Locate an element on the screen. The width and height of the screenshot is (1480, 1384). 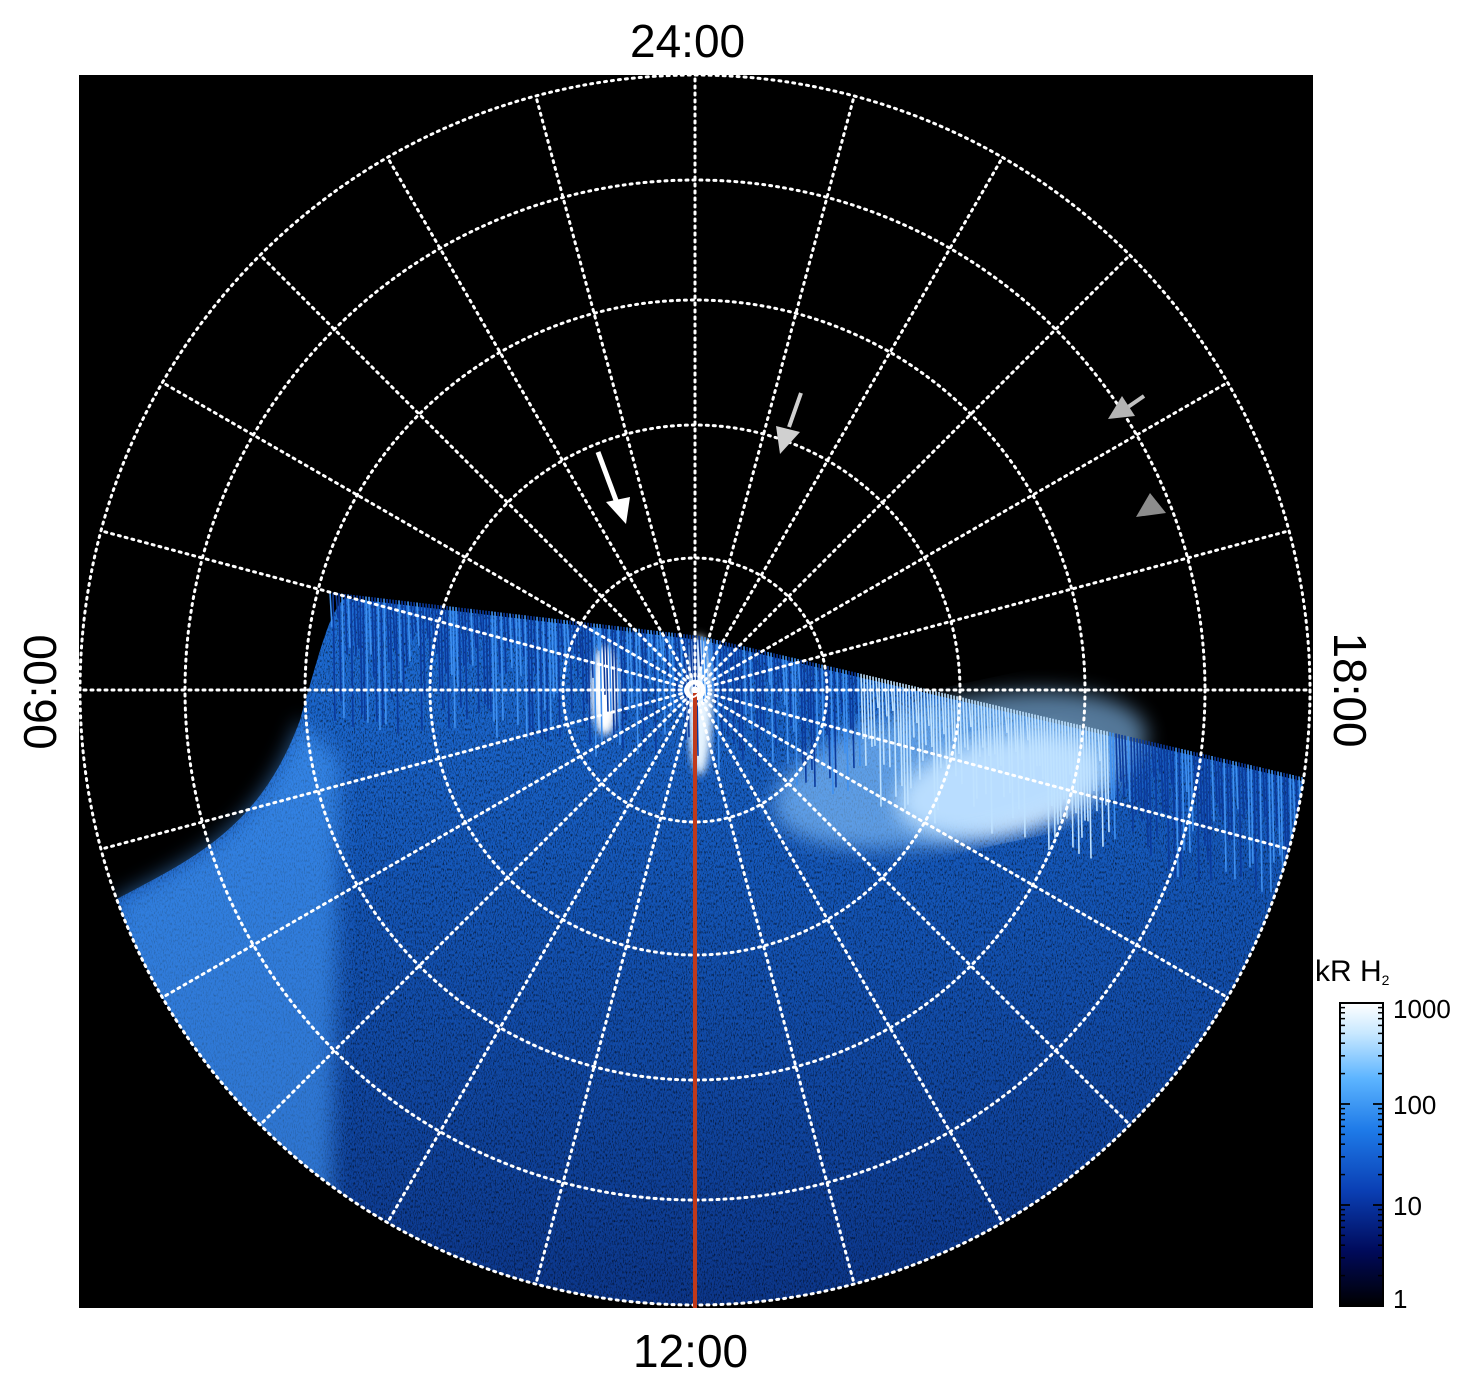
label-06-00: 06:00 is located at coordinates (40, 692).